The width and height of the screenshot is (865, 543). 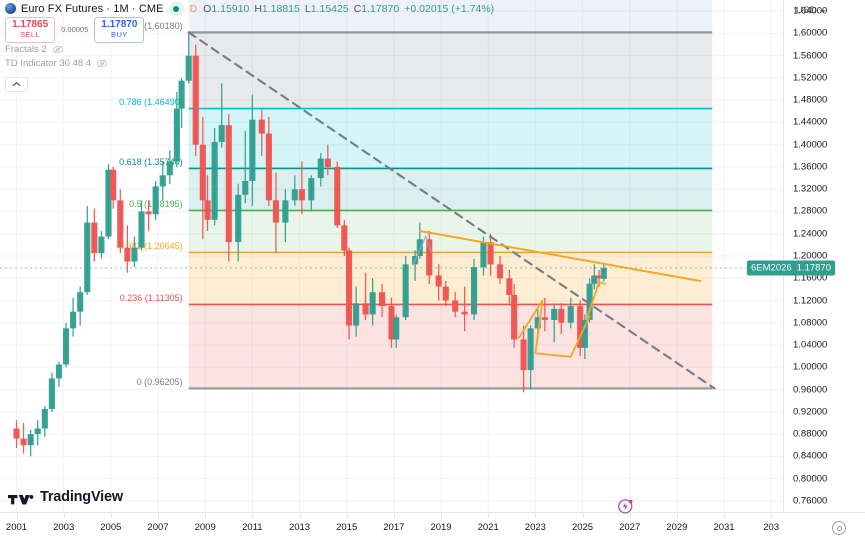 I want to click on price-axis-tick: 1.20000, so click(x=810, y=256).